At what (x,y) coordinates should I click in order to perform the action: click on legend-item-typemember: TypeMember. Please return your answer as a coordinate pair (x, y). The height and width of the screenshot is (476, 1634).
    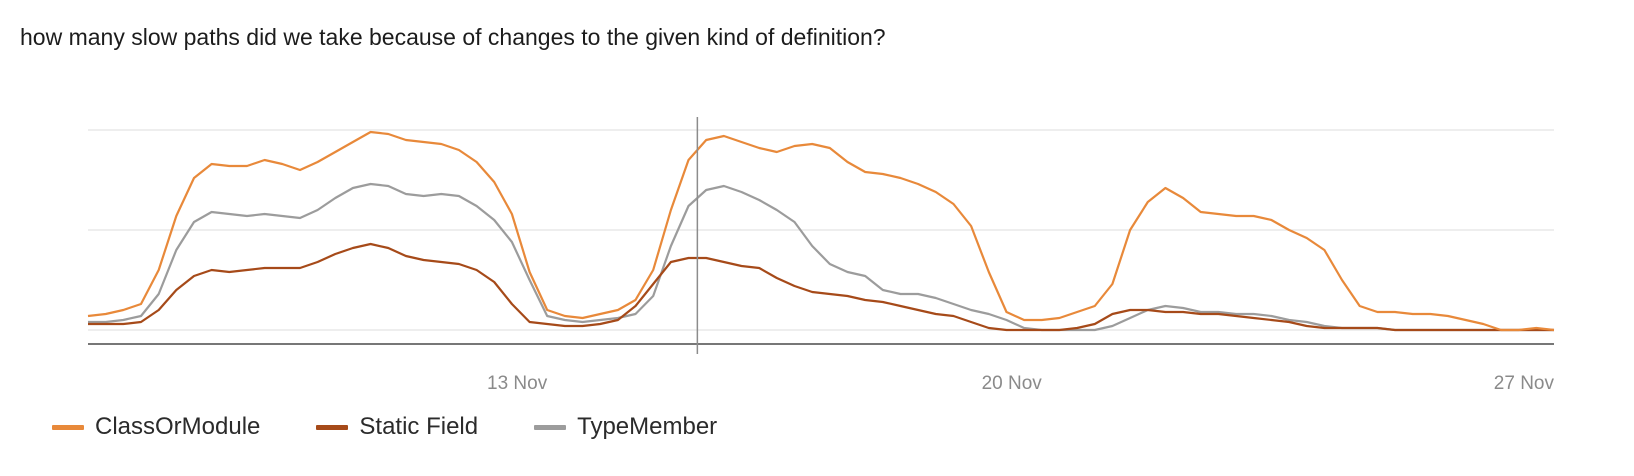
    Looking at the image, I should click on (625, 427).